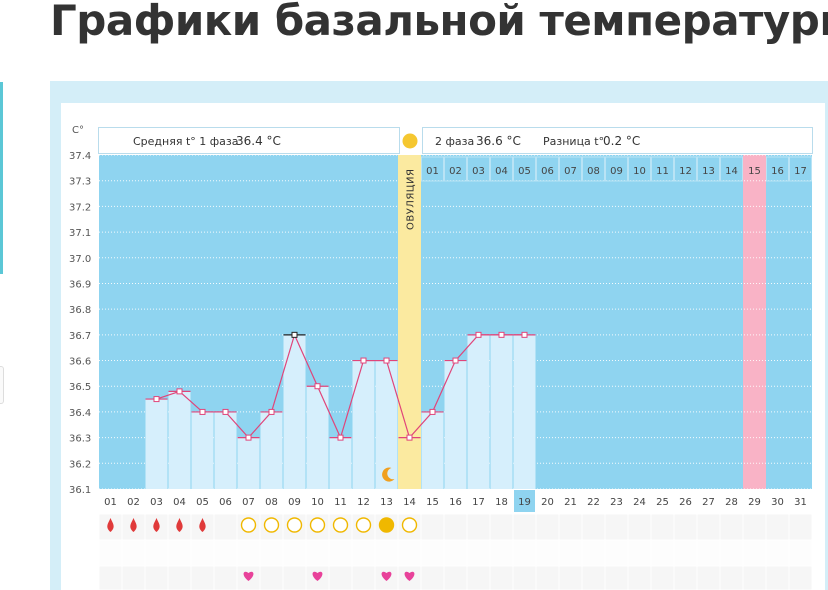 This screenshot has width=828, height=590. Describe the element at coordinates (800, 502) in the screenshot. I see `x-tick-31: 31` at that location.